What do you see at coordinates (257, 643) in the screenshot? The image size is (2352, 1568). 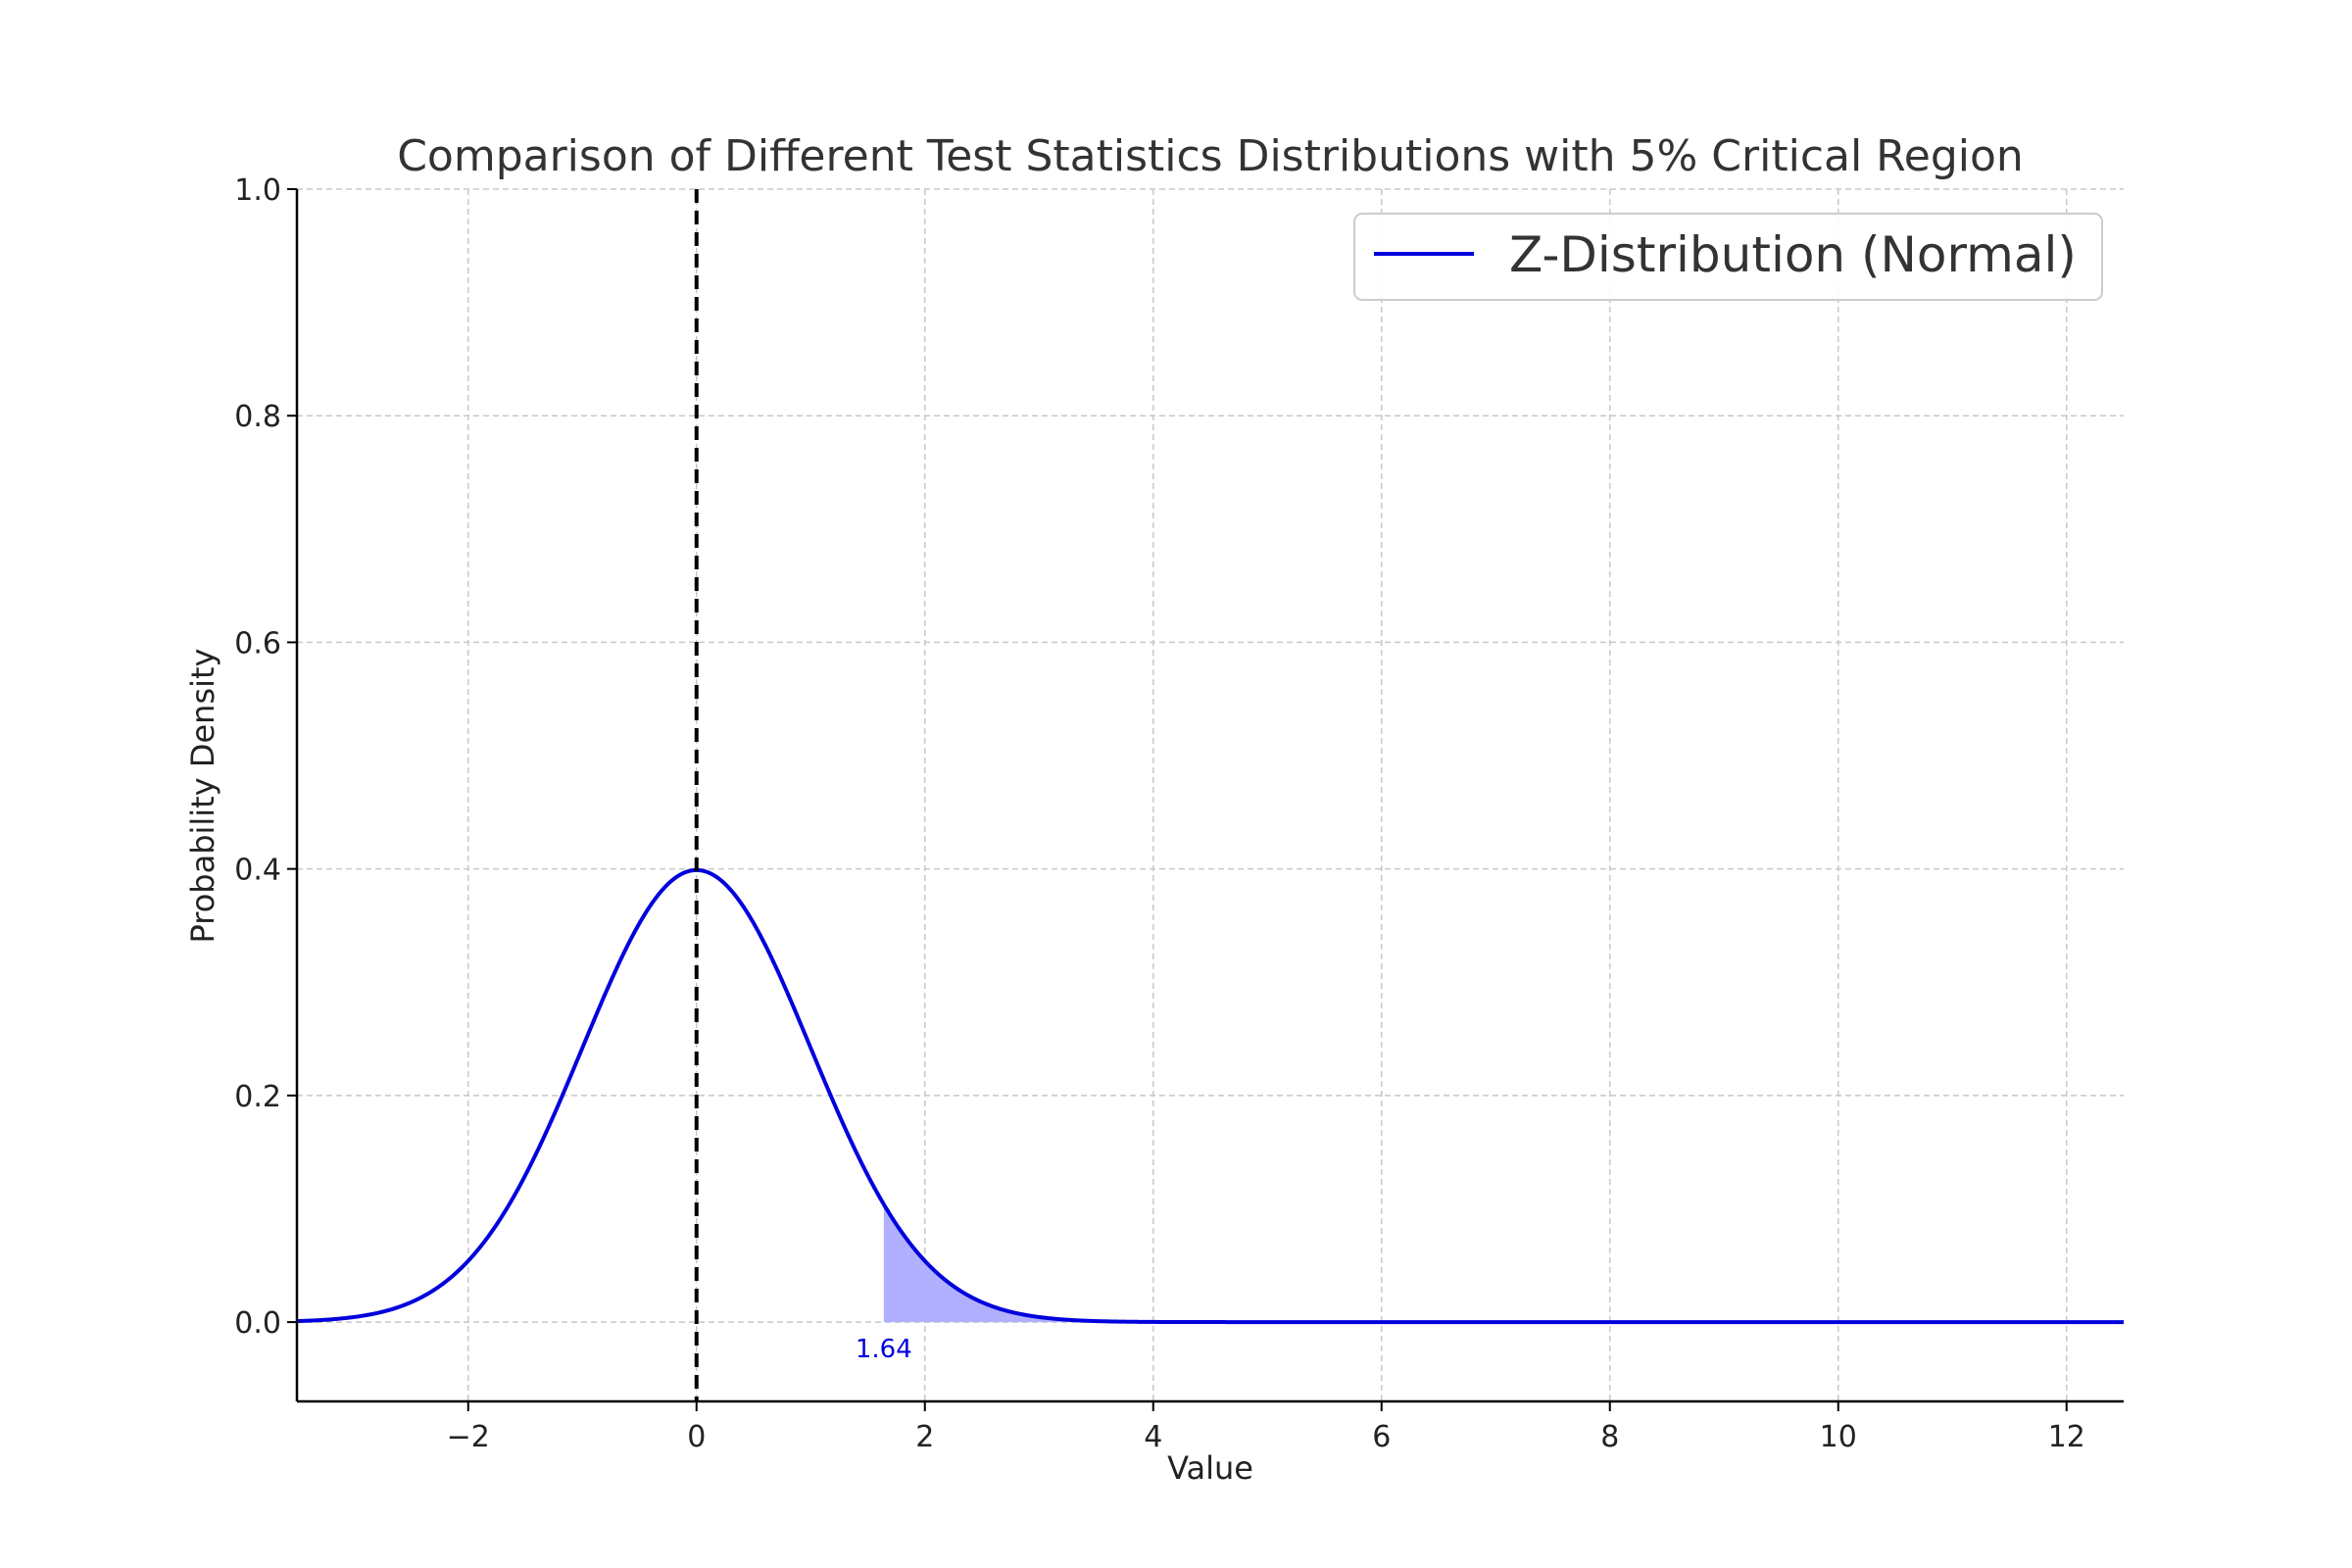 I see `y-tick-label: 0.6` at bounding box center [257, 643].